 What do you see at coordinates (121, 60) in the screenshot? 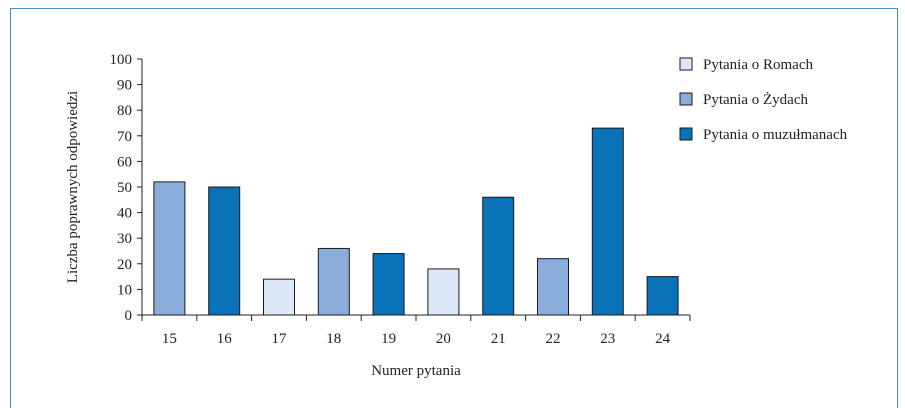
I see `y-tick-label: 100` at bounding box center [121, 60].